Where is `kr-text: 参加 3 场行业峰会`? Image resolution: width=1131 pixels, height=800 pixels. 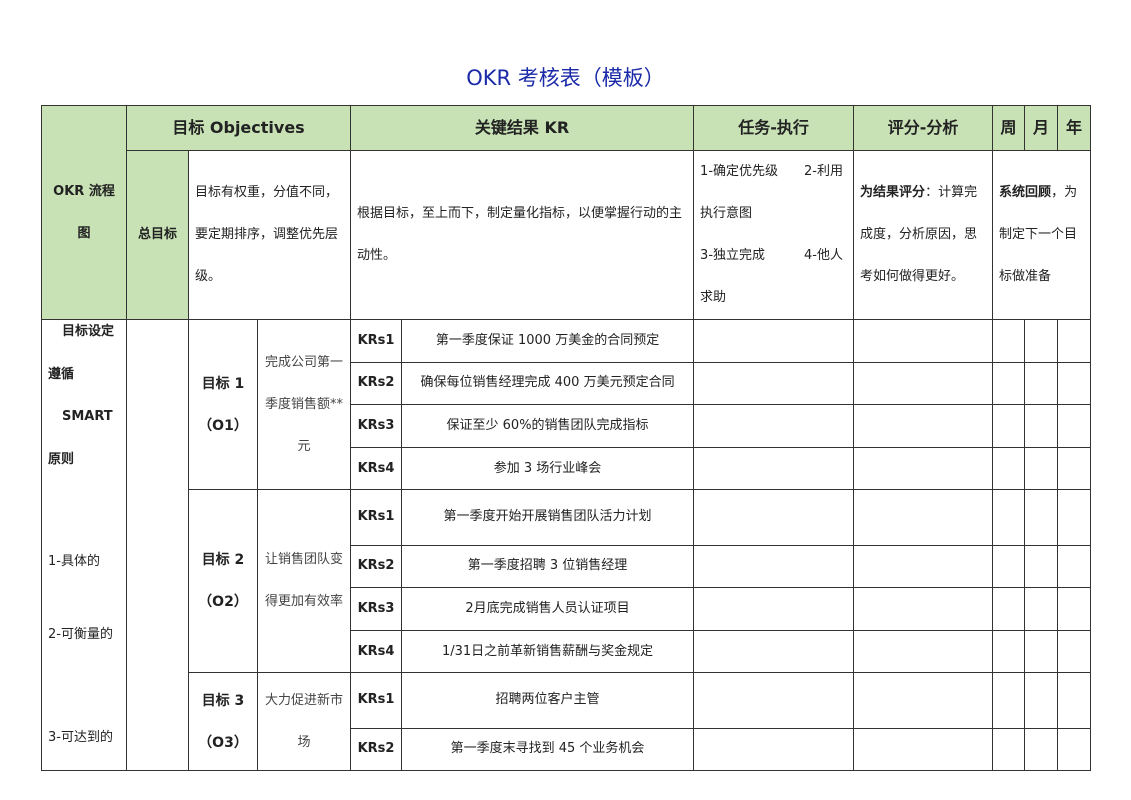 kr-text: 参加 3 场行业峰会 is located at coordinates (548, 468).